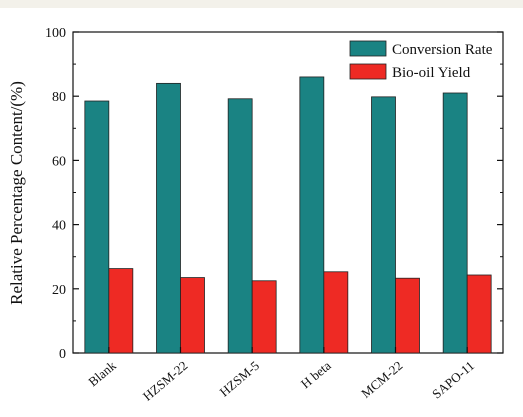  What do you see at coordinates (381, 379) in the screenshot?
I see `x-tick-label: MCM-22` at bounding box center [381, 379].